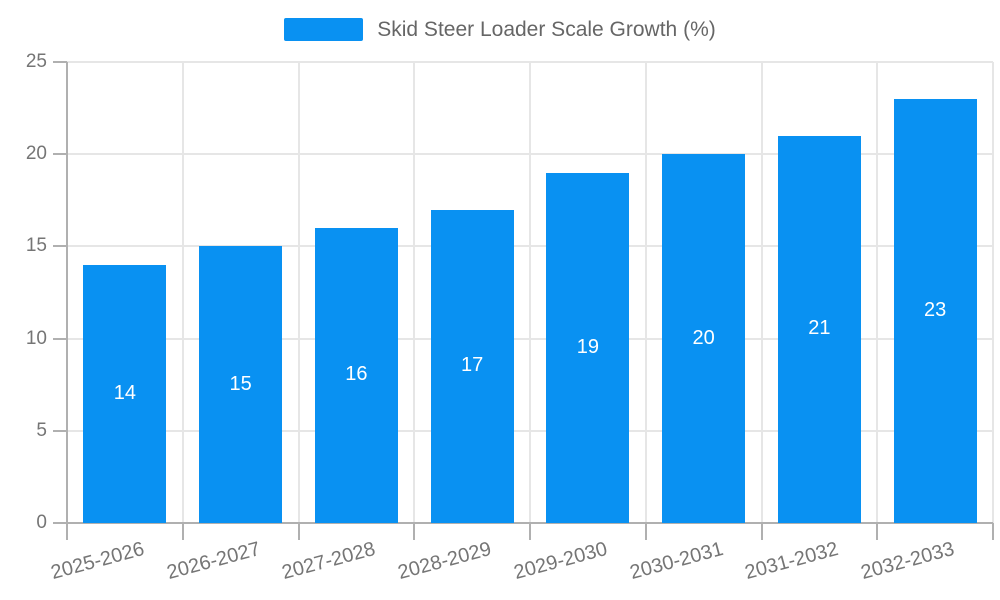 The width and height of the screenshot is (1000, 600). I want to click on x-tick-label: 2031-2032, so click(792, 561).